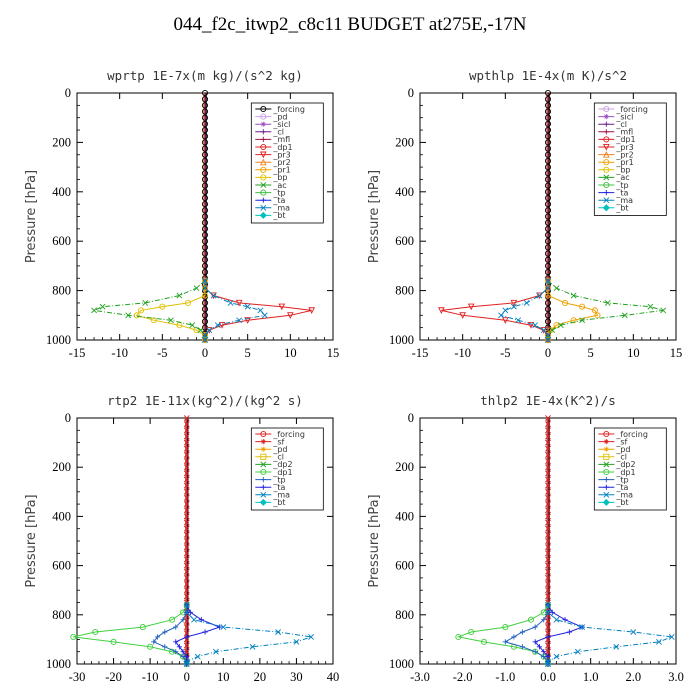 This screenshot has height=700, width=700. I want to click on panel-title: thlp2 1E-4x(K^2)/s, so click(547, 400).